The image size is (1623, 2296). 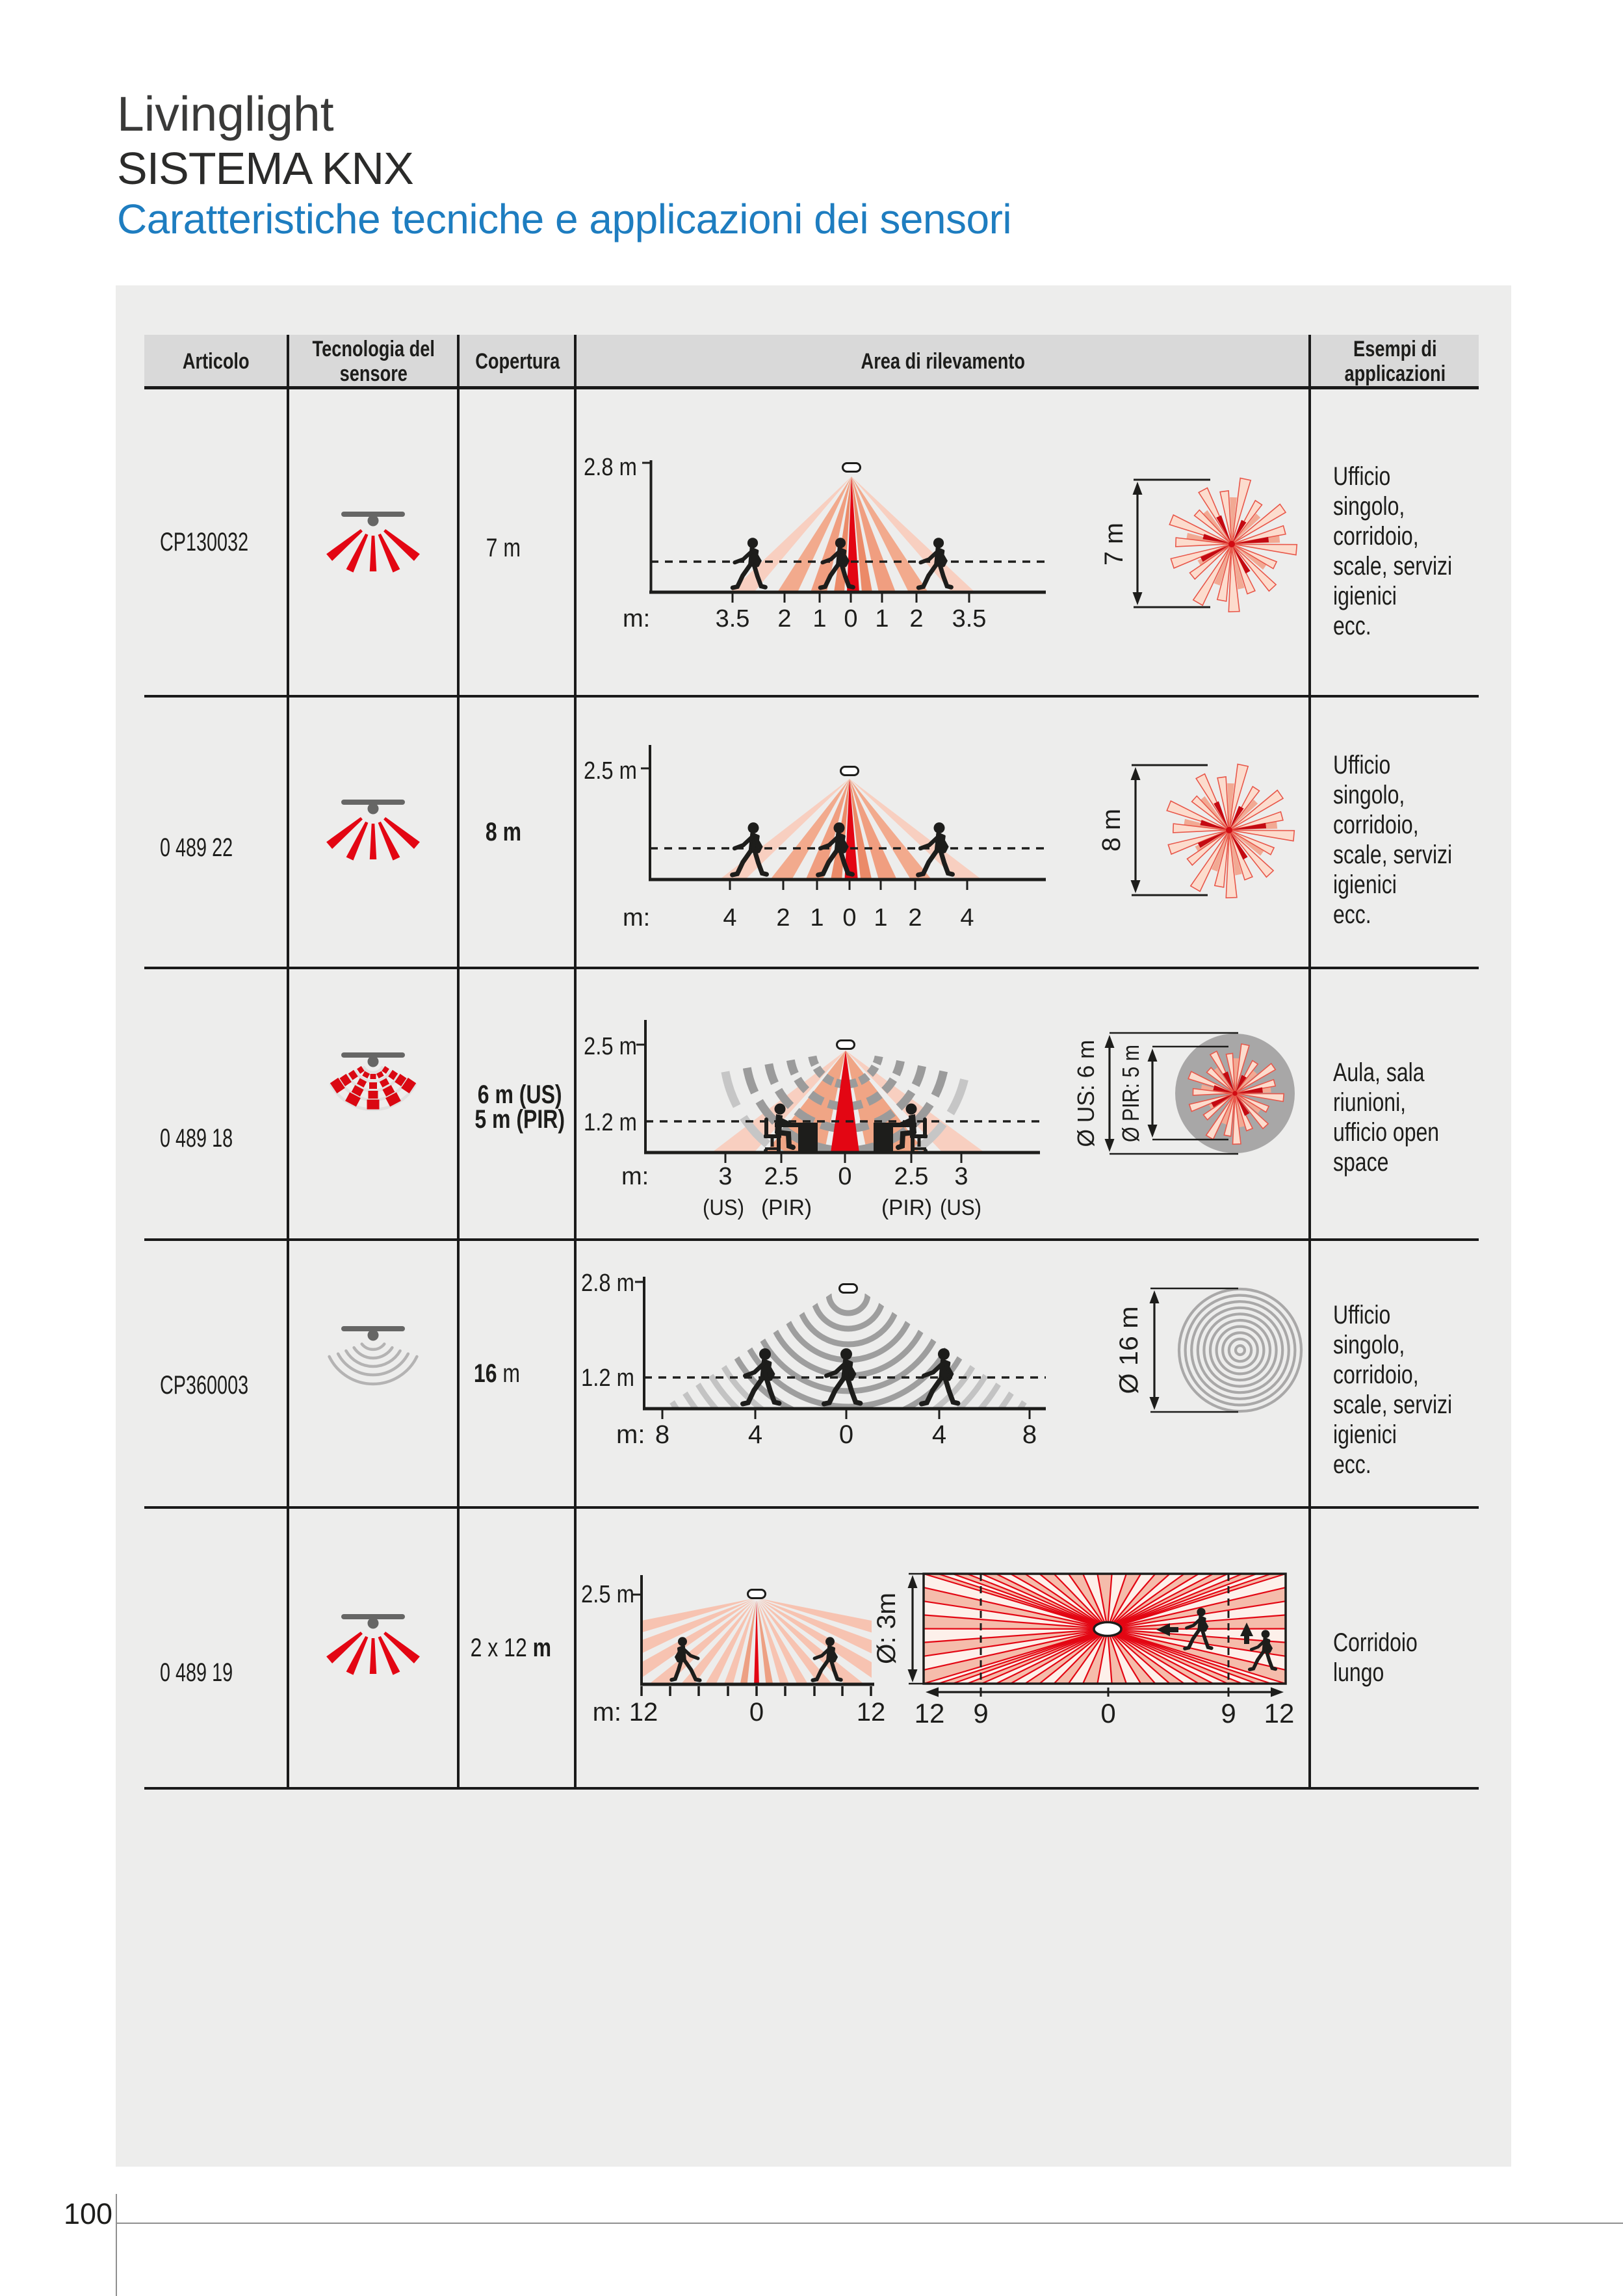 I want to click on svg-text: Ø 16 m, so click(x=1129, y=1350).